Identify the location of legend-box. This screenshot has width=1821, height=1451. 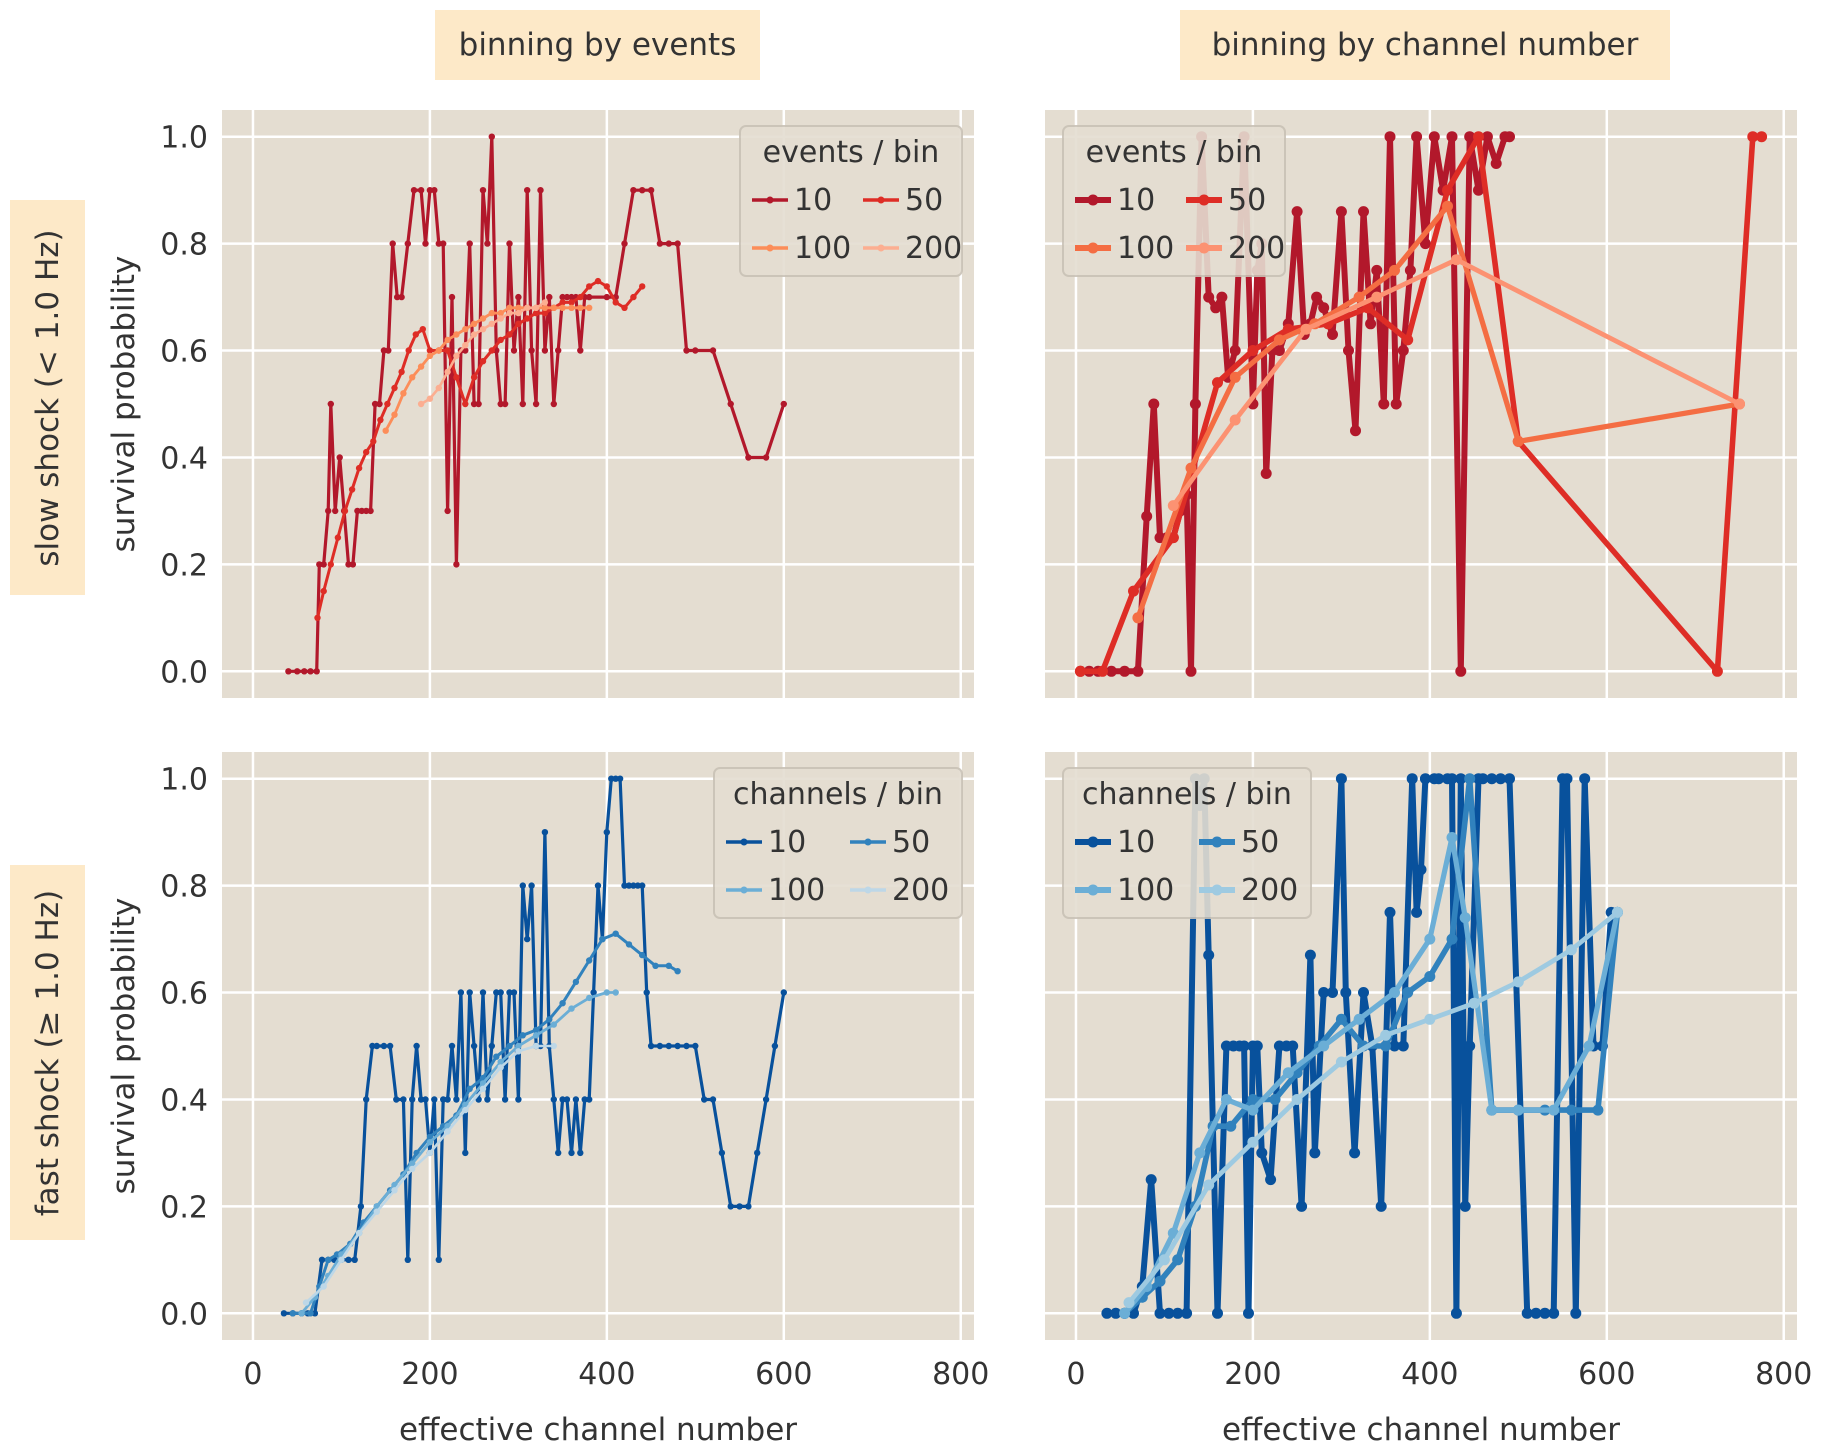
(1174, 201).